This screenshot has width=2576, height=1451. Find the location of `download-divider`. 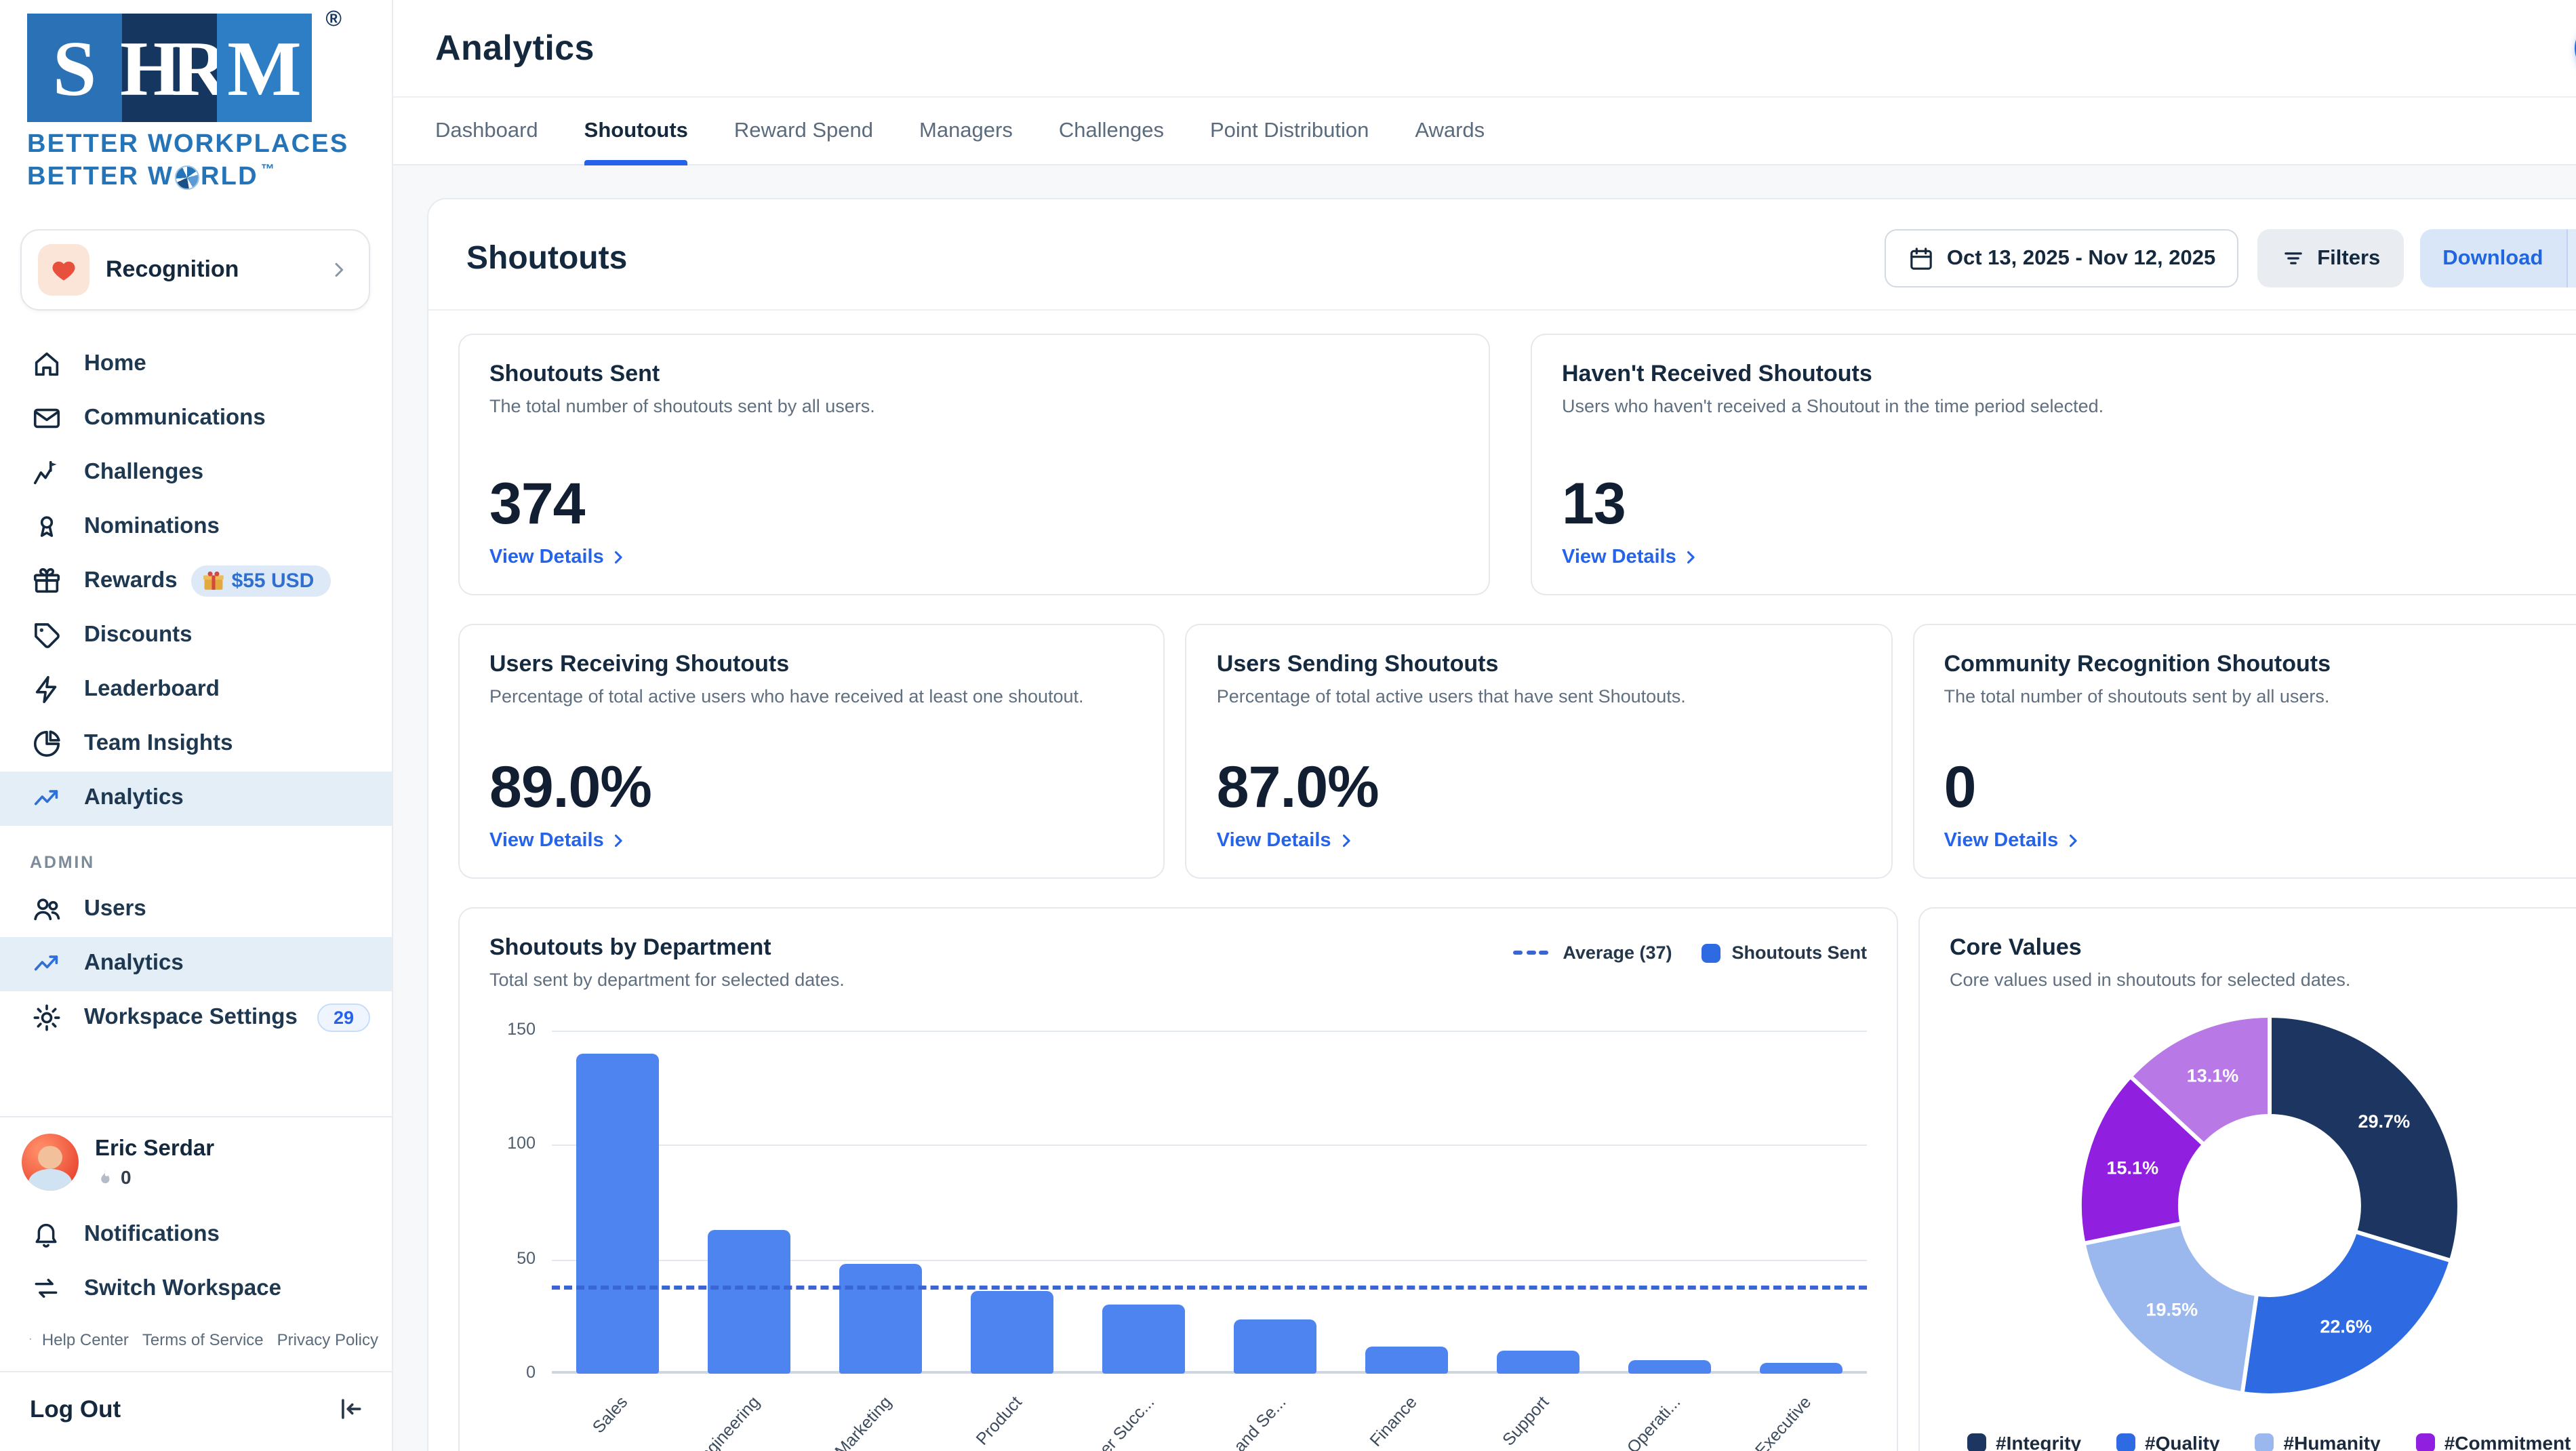

download-divider is located at coordinates (2567, 258).